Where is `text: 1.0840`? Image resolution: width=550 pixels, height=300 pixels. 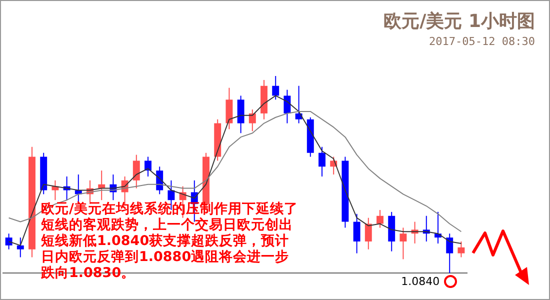 text: 1.0840 is located at coordinates (420, 281).